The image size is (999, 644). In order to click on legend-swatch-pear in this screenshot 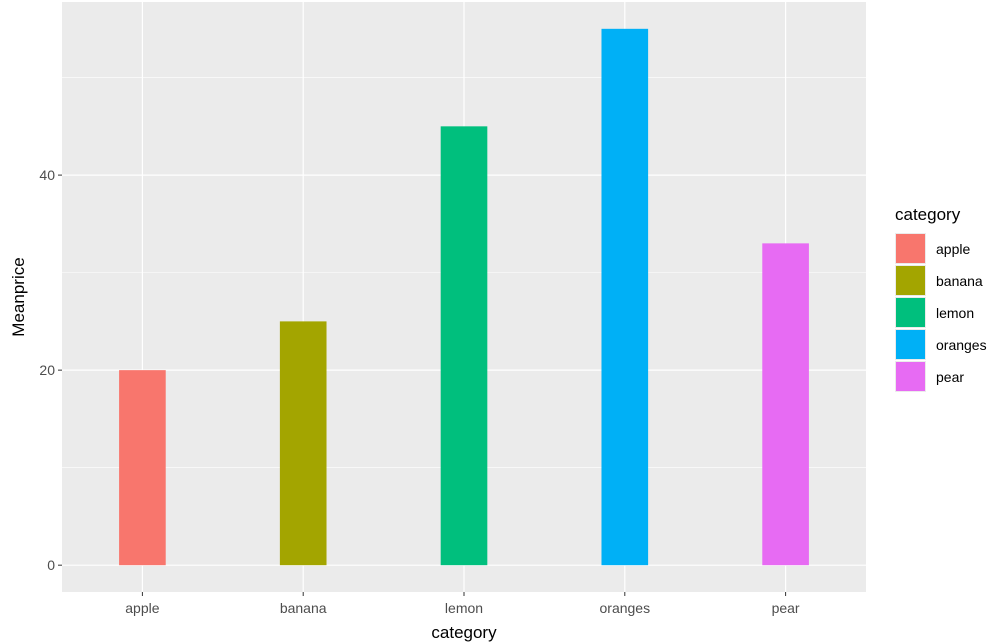, I will do `click(910, 376)`.